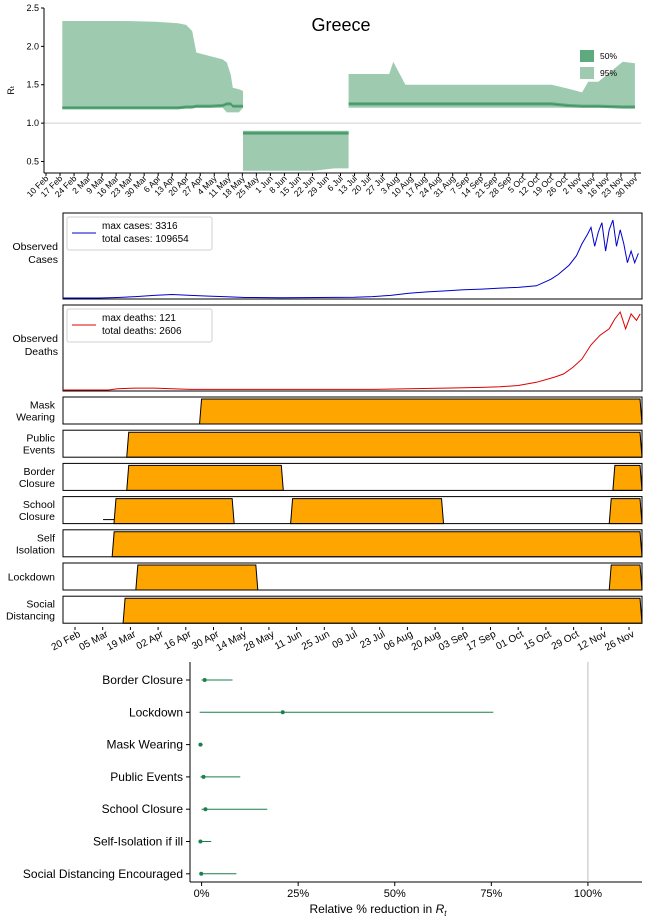  Describe the element at coordinates (185, 809) in the screenshot. I see `effect-row: School Closure` at that location.